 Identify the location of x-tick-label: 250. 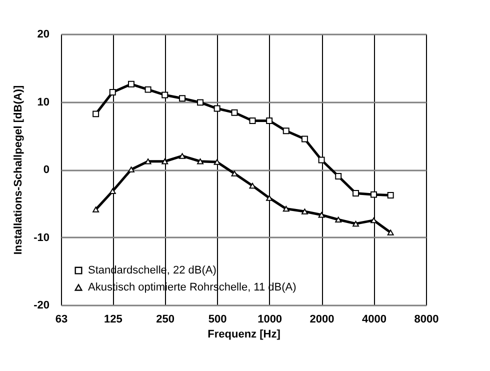
(165, 320).